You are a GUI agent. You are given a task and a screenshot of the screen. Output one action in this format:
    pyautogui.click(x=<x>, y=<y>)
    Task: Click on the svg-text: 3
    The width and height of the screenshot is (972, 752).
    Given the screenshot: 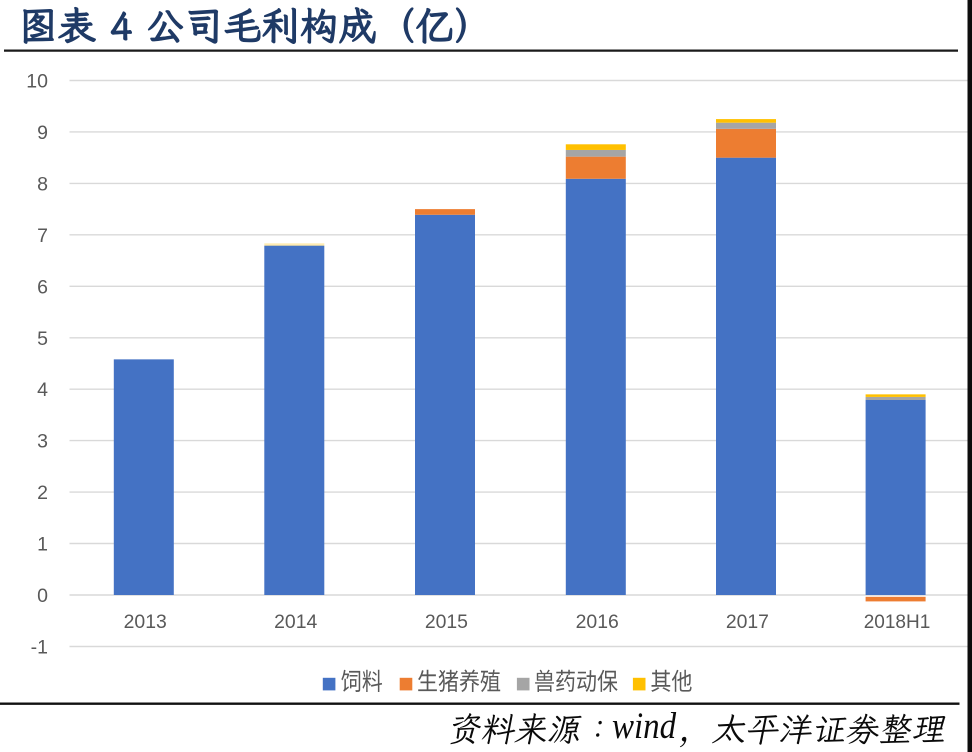 What is the action you would take?
    pyautogui.click(x=42, y=442)
    